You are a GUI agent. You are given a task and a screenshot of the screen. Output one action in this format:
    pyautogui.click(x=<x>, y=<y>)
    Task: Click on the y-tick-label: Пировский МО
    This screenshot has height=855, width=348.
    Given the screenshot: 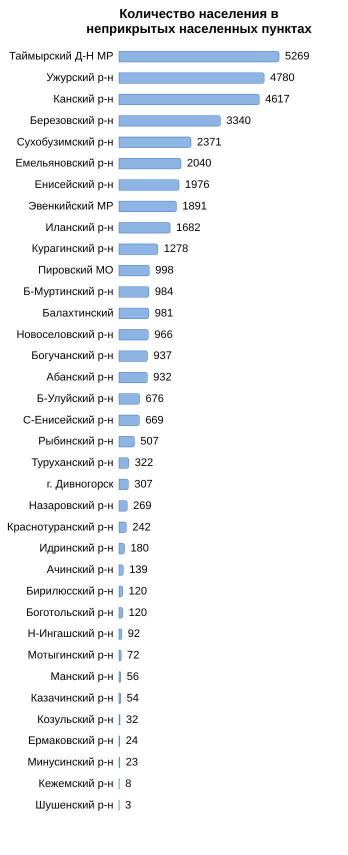 What is the action you would take?
    pyautogui.click(x=76, y=270)
    